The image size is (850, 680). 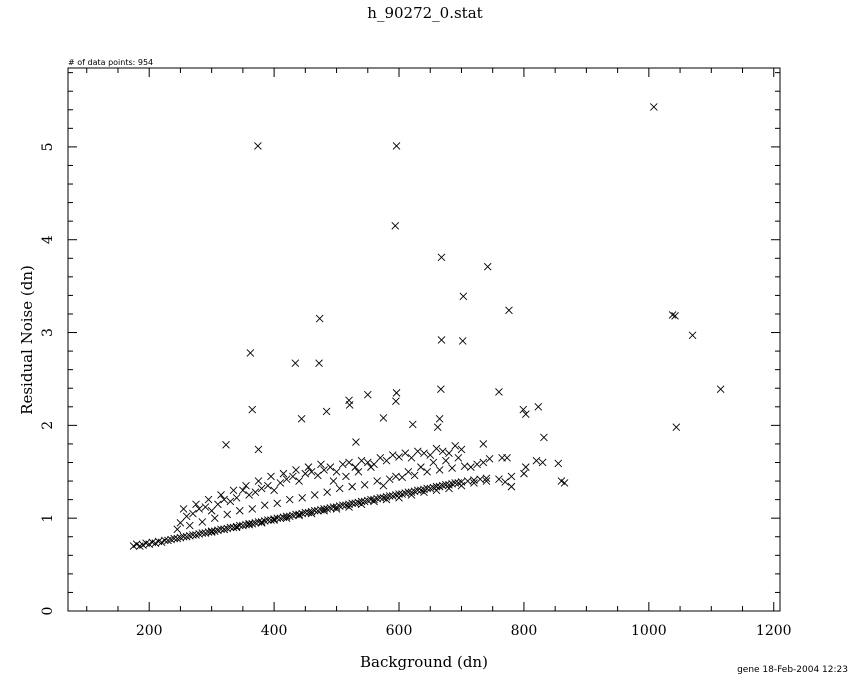 I want to click on y-tick-label: 5, so click(x=48, y=146).